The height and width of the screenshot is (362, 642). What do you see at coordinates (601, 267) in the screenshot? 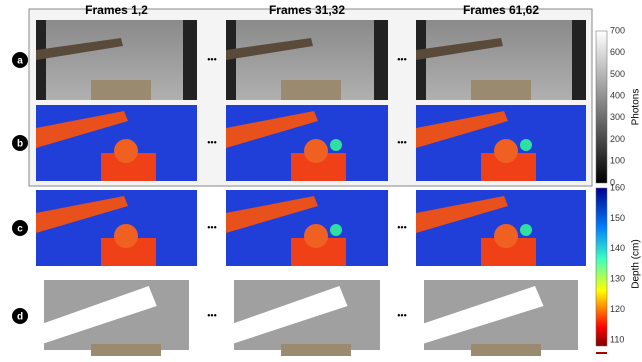
I see `depth-colorbar` at bounding box center [601, 267].